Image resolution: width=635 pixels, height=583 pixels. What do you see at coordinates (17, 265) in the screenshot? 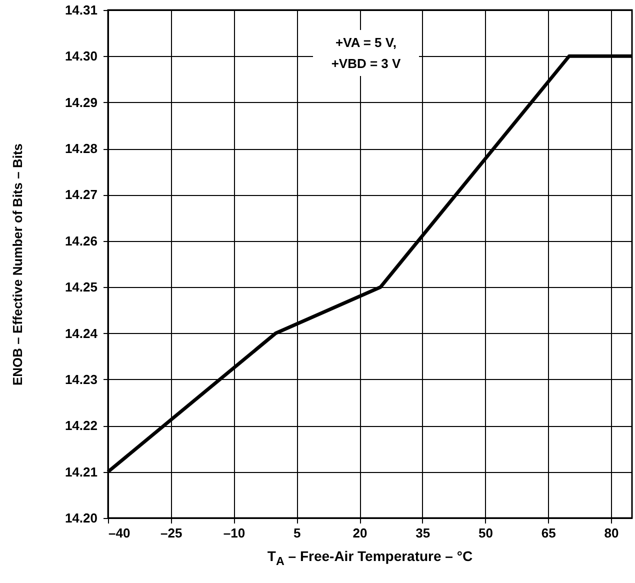
I see `y-axis-title: ENOB – Effective Number of Bits – Bits` at bounding box center [17, 265].